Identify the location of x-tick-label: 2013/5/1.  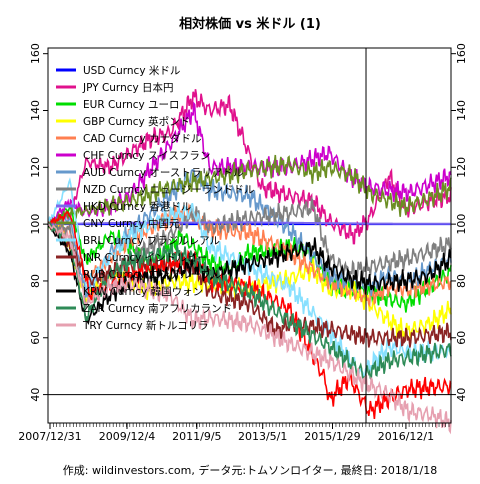
(262, 436).